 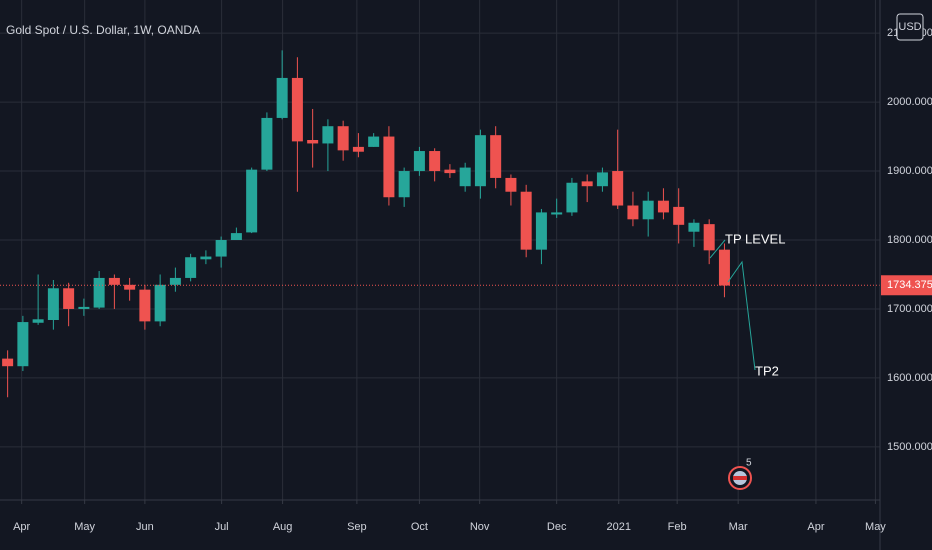 I want to click on currency-box, so click(x=910, y=27).